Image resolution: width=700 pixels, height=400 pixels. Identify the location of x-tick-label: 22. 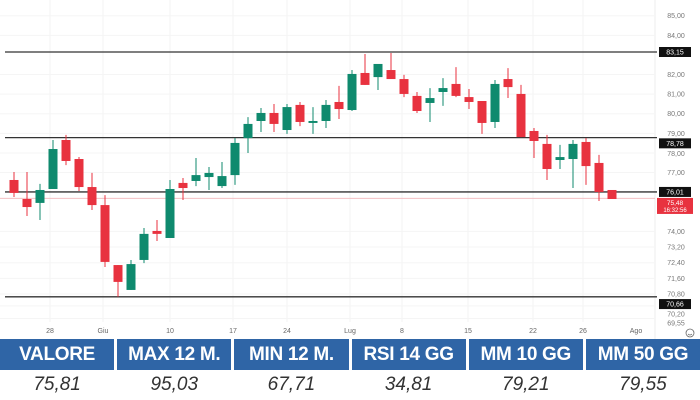
(533, 331).